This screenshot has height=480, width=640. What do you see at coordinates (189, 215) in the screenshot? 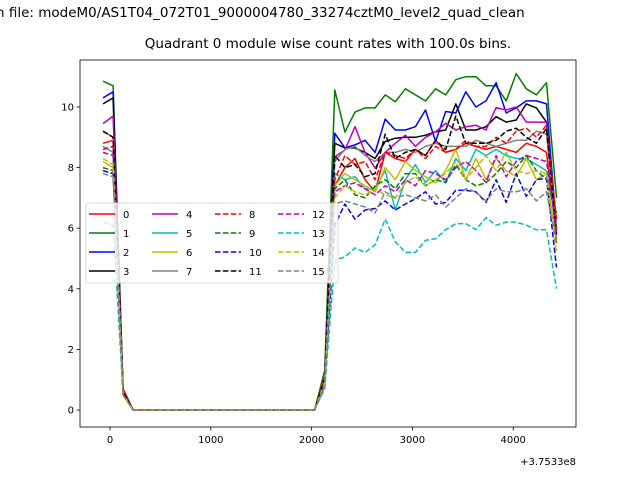
I see `legend-label-4: 4` at bounding box center [189, 215].